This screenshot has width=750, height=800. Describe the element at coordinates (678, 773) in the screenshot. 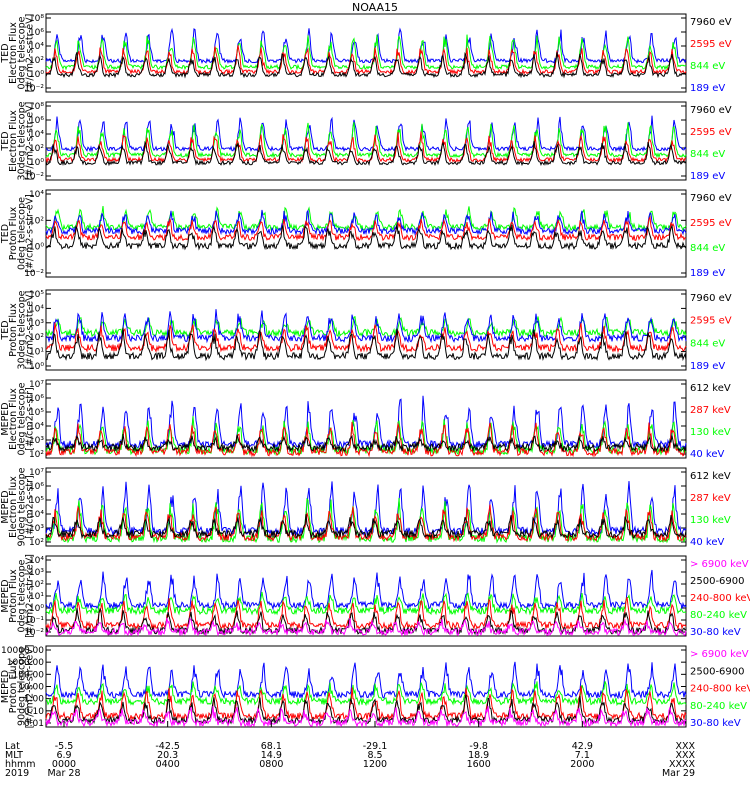

I see `x-tick-date: Mar 29` at that location.